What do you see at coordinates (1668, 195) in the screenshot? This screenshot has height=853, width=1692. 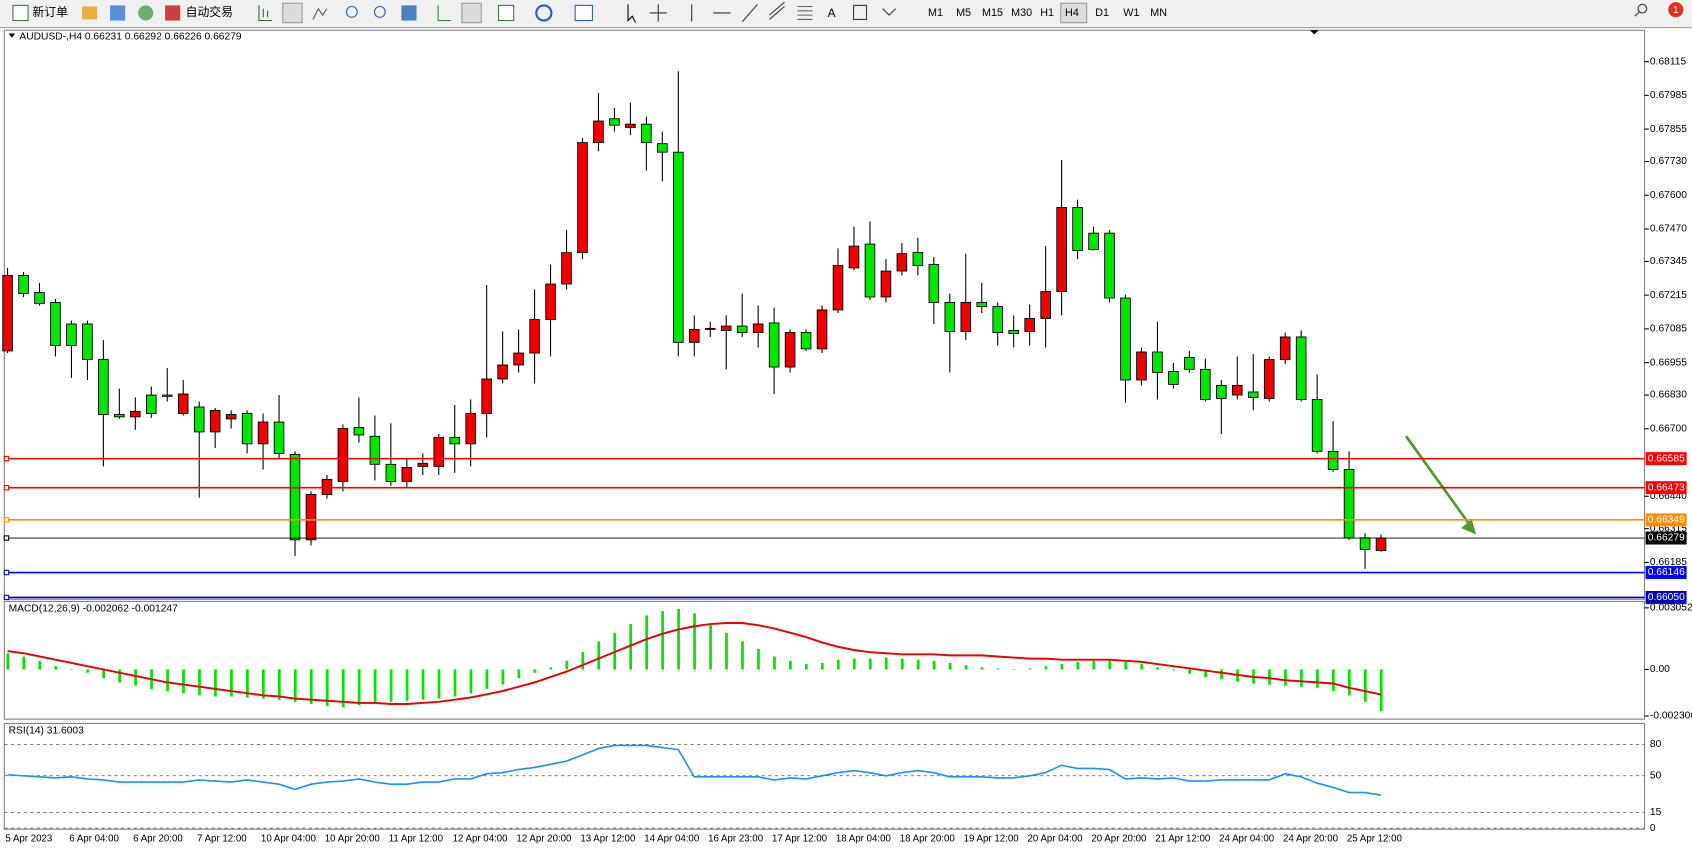 I see `price-tick-label: 0.67600` at bounding box center [1668, 195].